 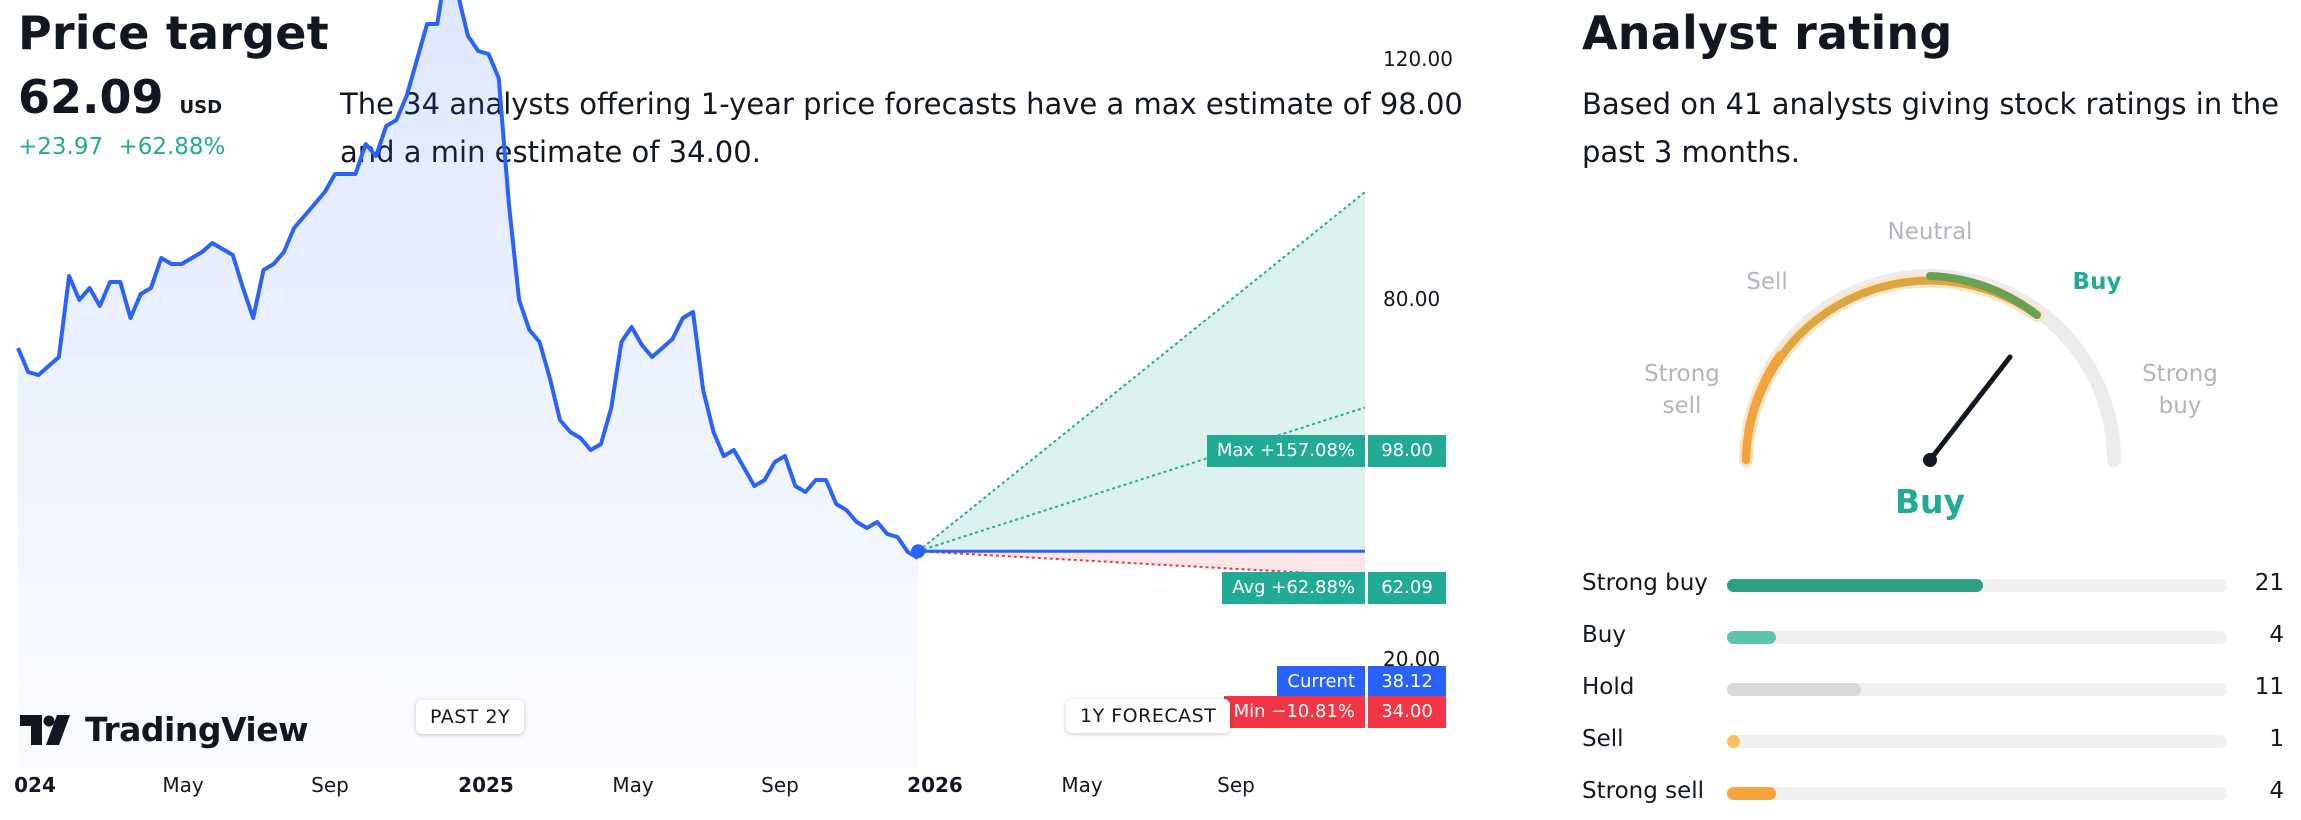 I want to click on y-tick-label: 80.00, so click(x=1412, y=299).